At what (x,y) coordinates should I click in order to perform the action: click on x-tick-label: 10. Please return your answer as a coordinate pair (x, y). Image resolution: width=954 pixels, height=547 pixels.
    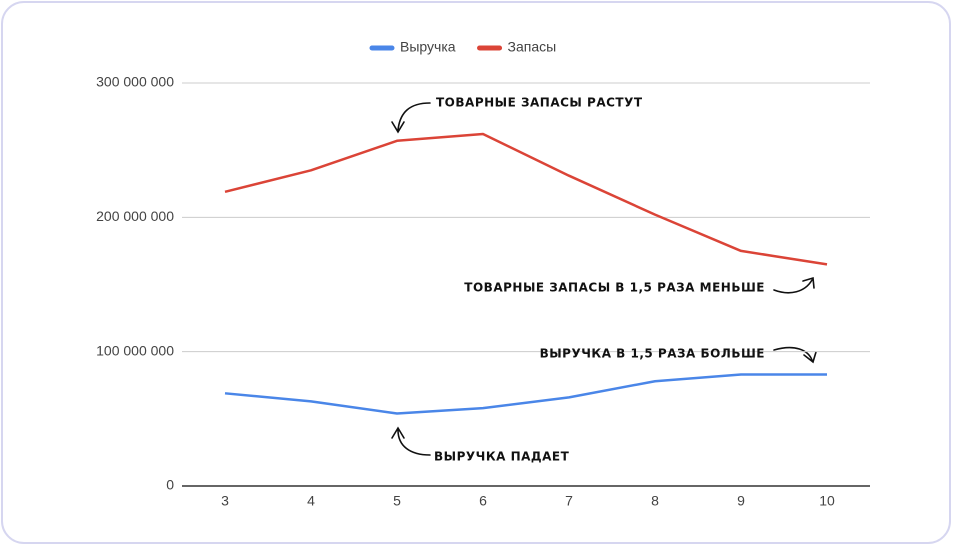
    Looking at the image, I should click on (827, 501).